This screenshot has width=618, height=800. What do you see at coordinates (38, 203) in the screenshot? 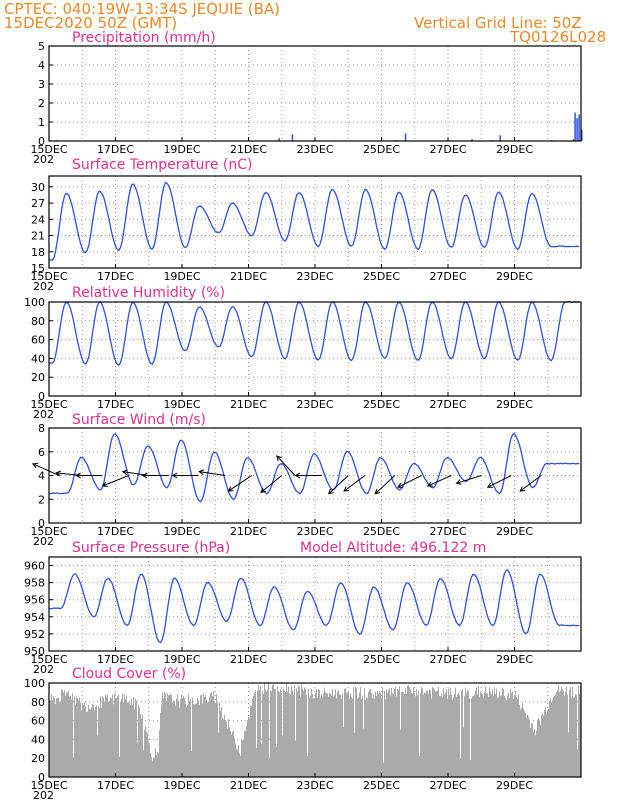
I see `y-tick-label: 27` at bounding box center [38, 203].